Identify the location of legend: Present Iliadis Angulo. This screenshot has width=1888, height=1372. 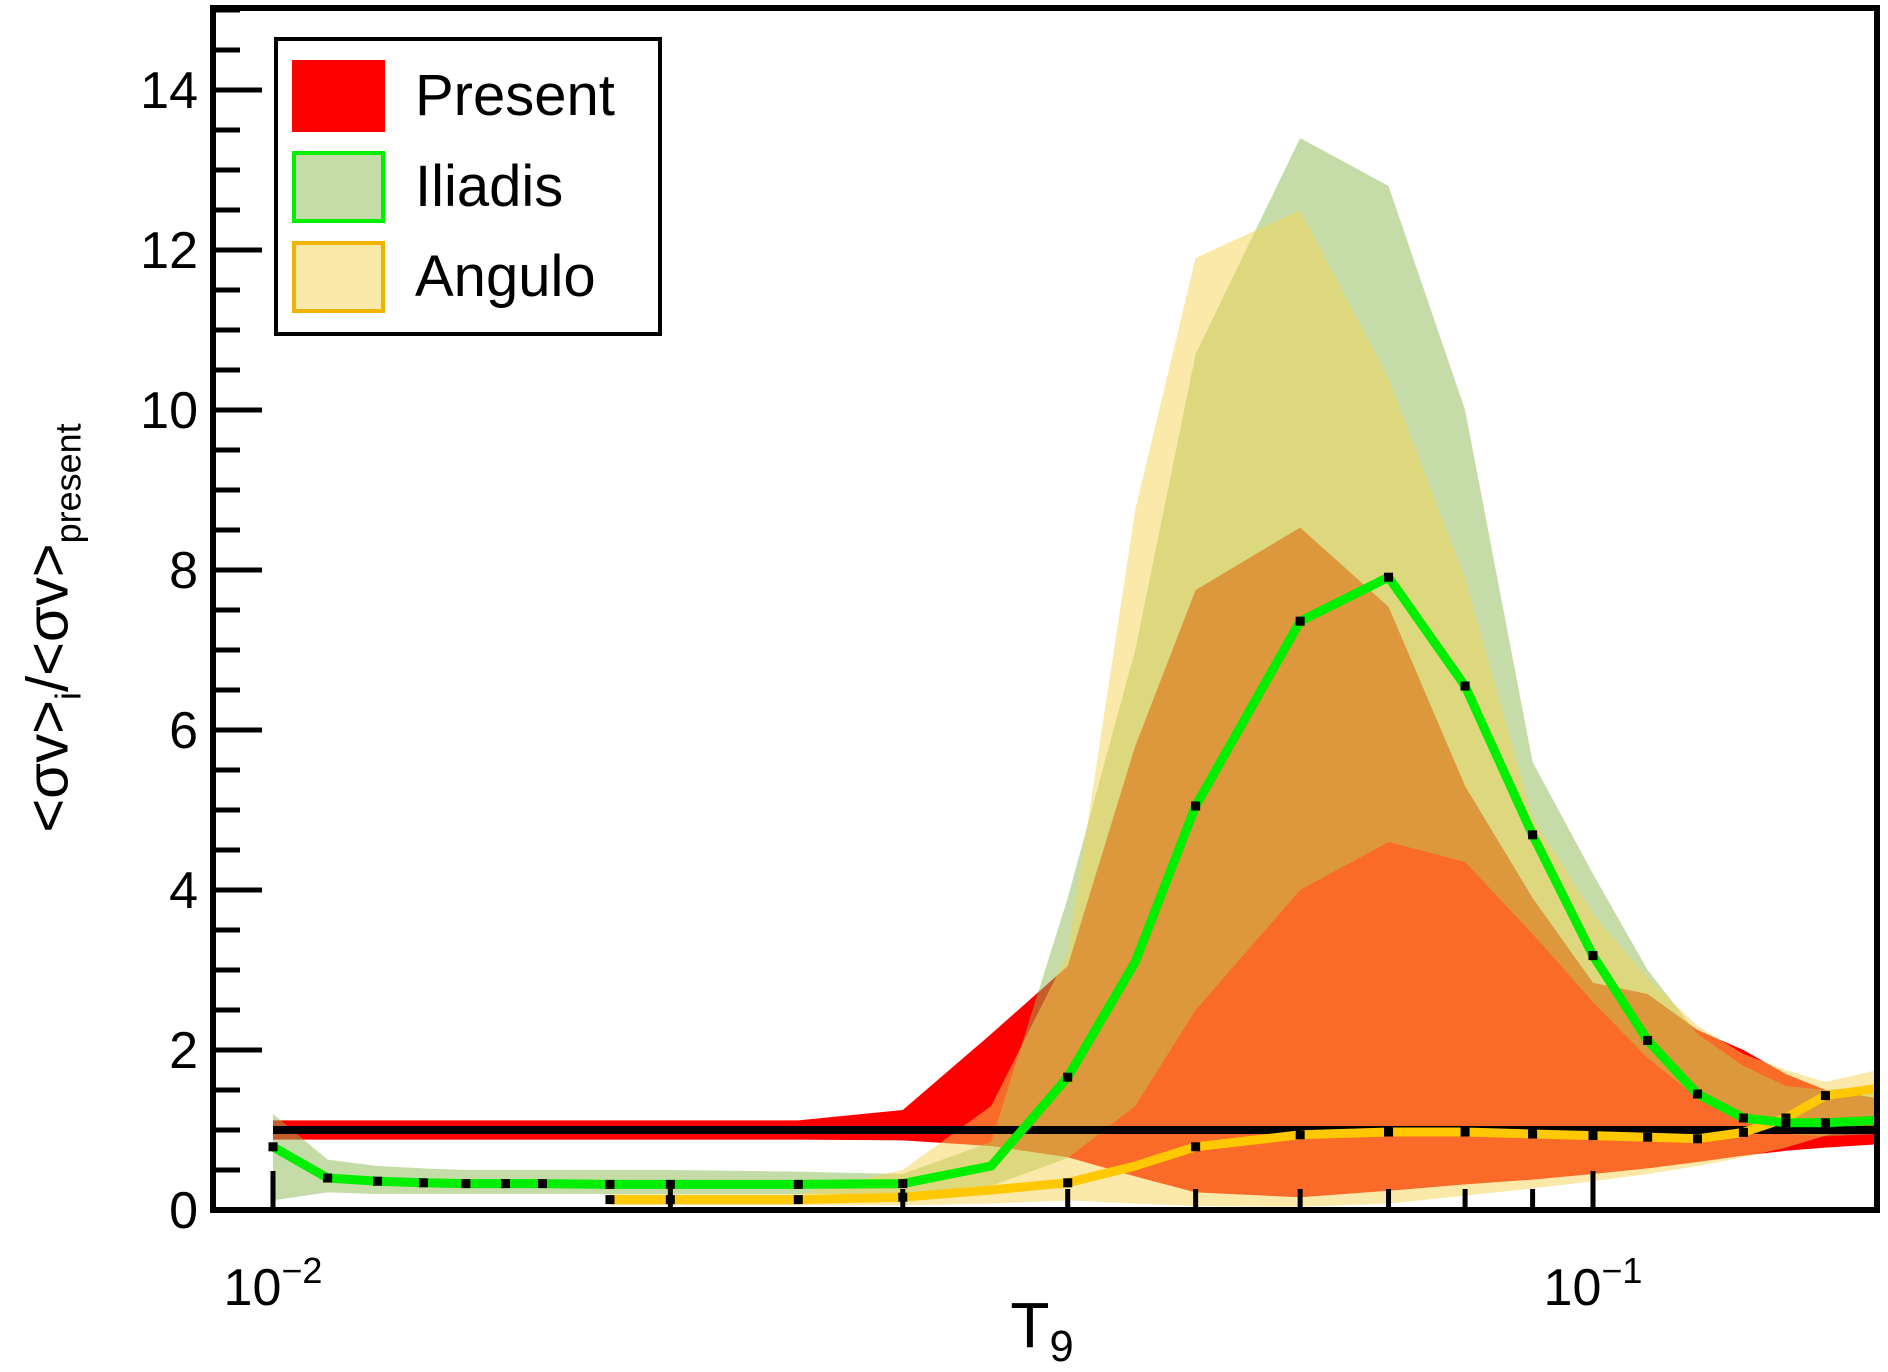
(468, 186).